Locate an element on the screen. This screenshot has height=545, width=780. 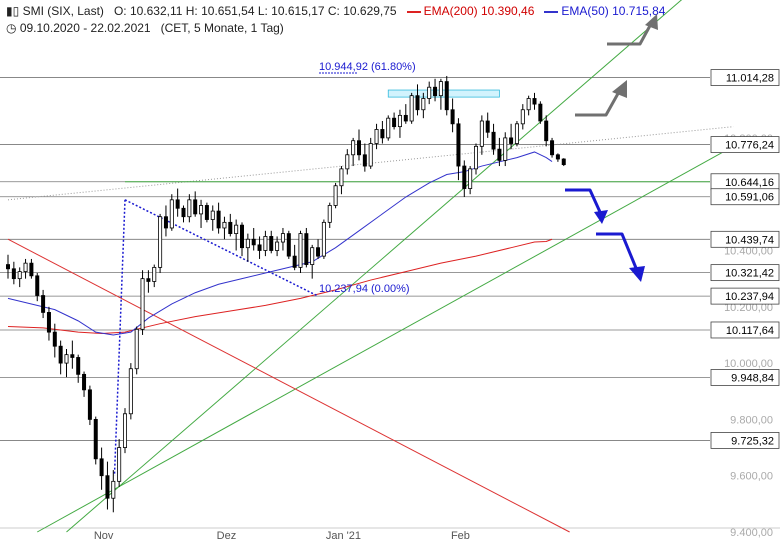
level-price-label: 10.776,24 is located at coordinates (749, 146).